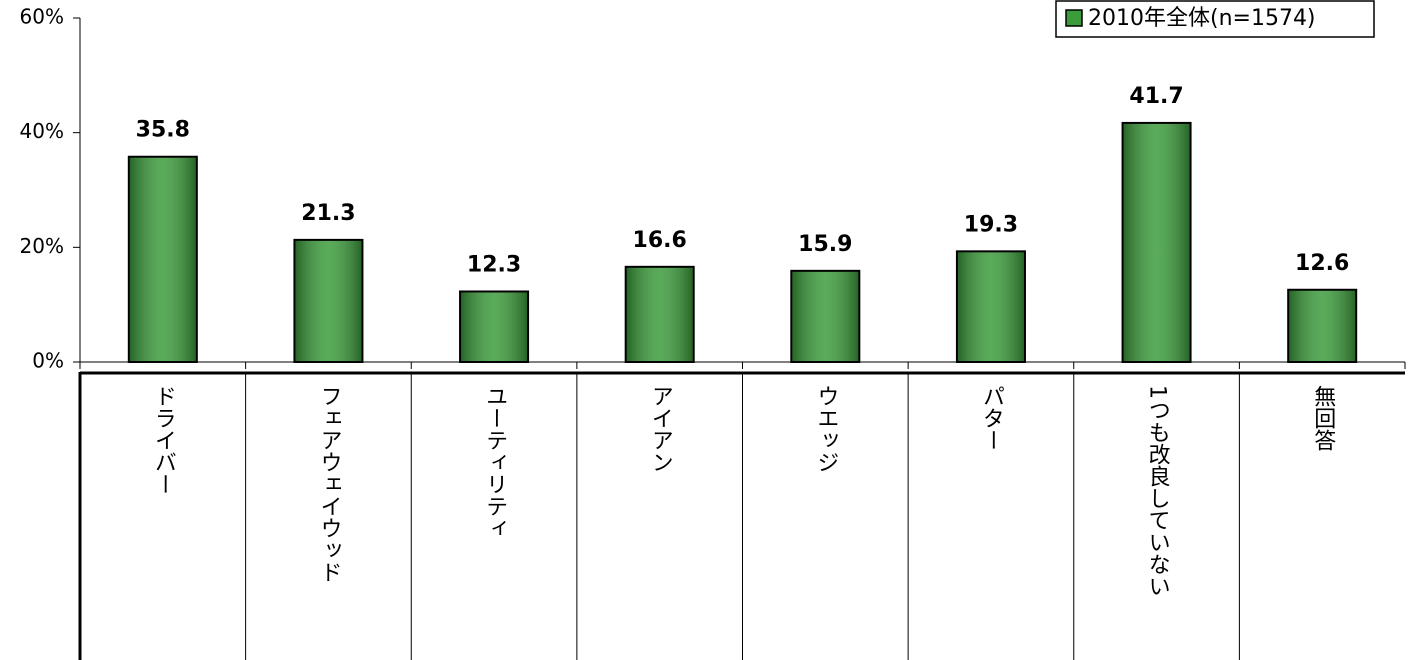  Describe the element at coordinates (1202, 18) in the screenshot. I see `legend-label: 2010年全体(n=1574)` at that location.